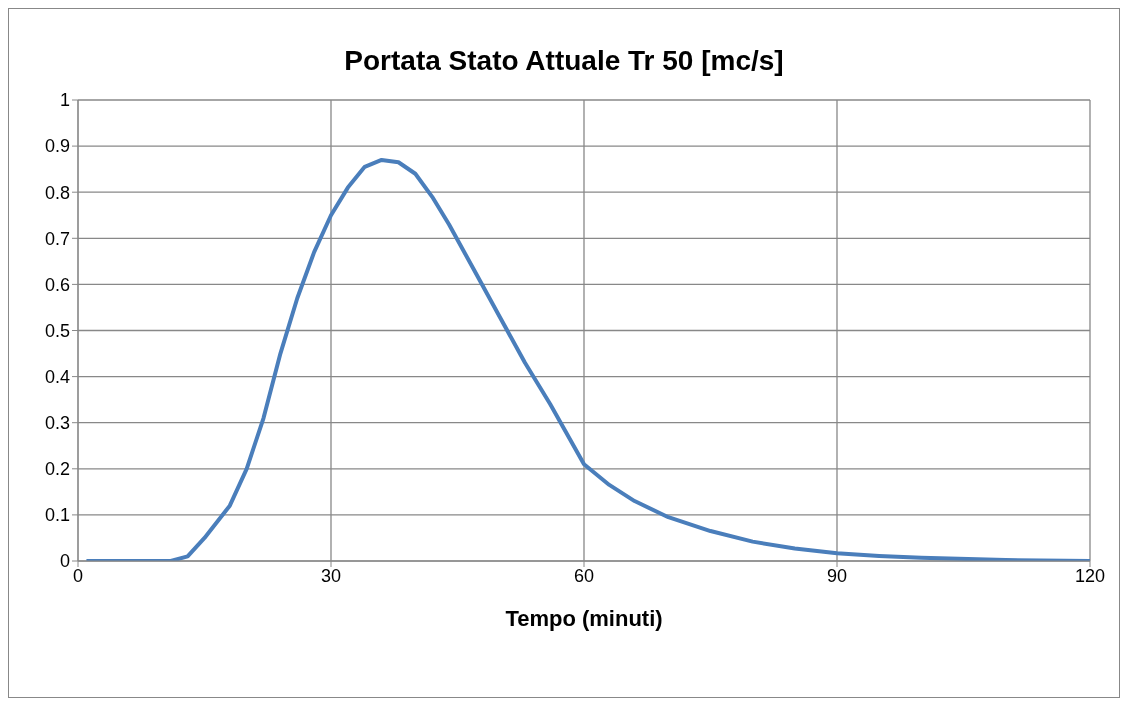 The width and height of the screenshot is (1128, 707). Describe the element at coordinates (57, 515) in the screenshot. I see `y-tick-label: 0.1` at that location.